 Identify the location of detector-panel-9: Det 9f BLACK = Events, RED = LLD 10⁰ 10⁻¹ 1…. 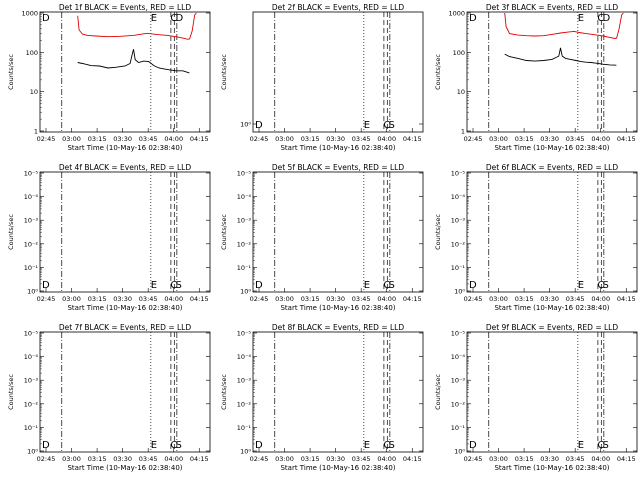
(536, 397).